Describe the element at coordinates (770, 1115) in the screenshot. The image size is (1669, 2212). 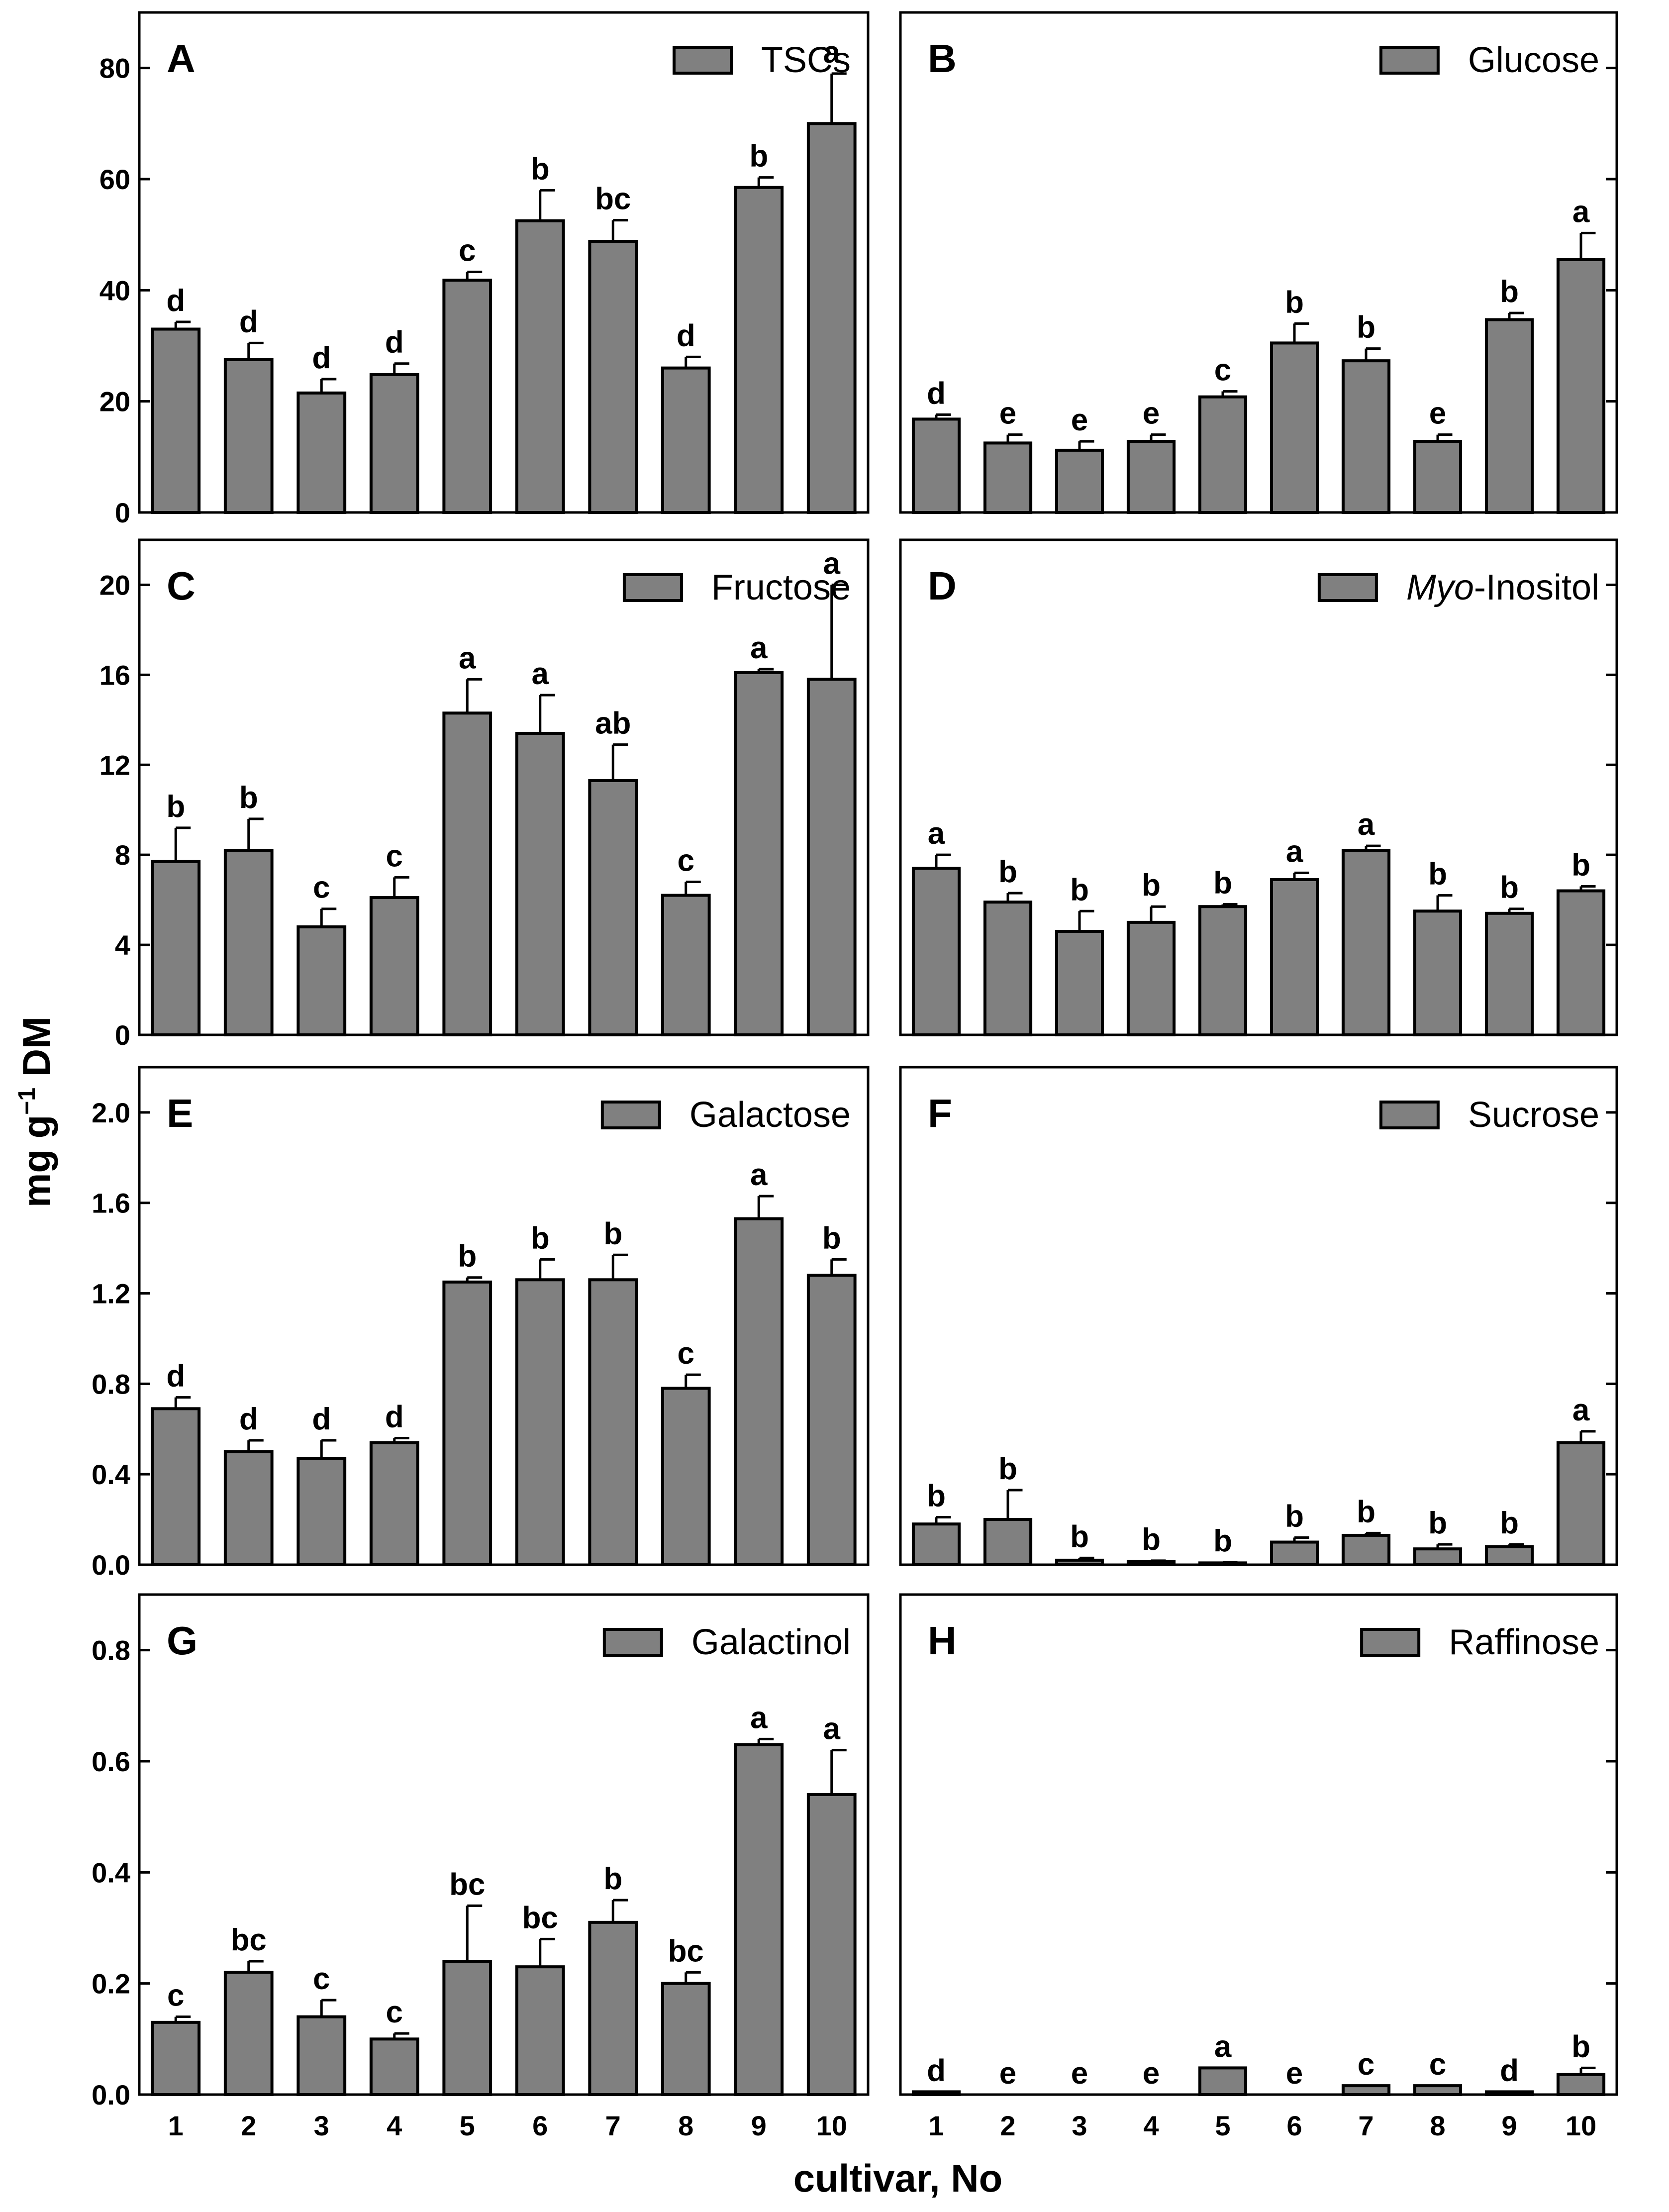
I see `legend-label-text: Galactose` at that location.